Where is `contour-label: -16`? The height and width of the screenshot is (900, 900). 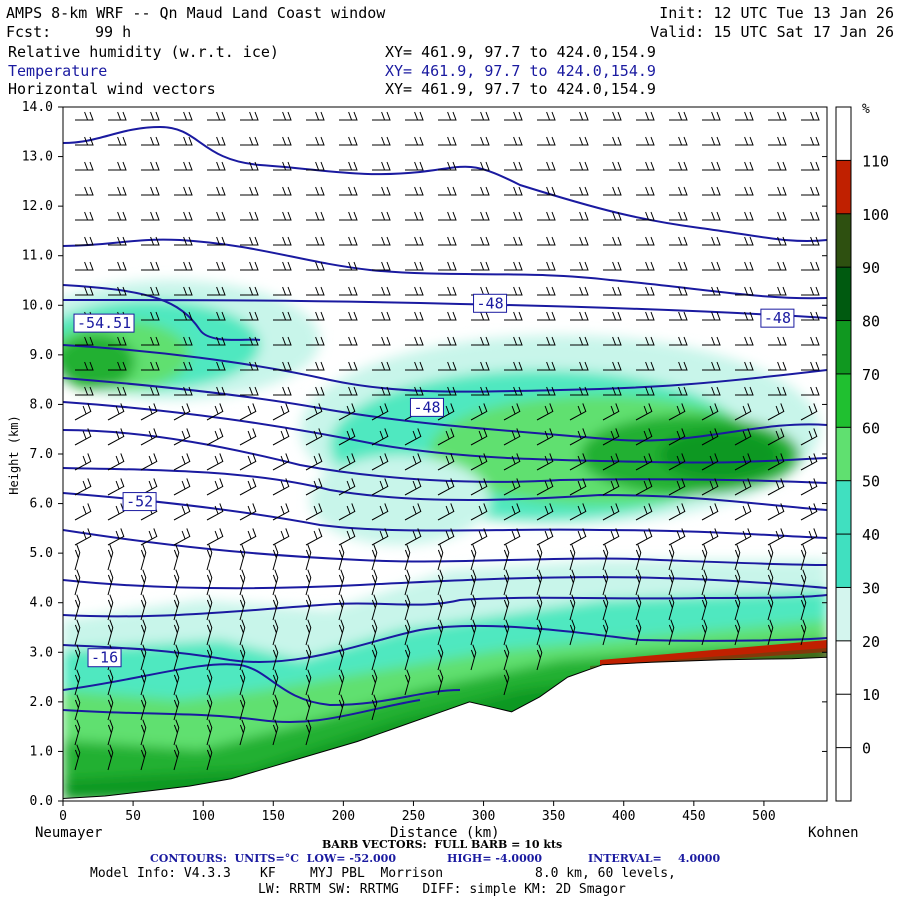
contour-label: -16 is located at coordinates (104, 658).